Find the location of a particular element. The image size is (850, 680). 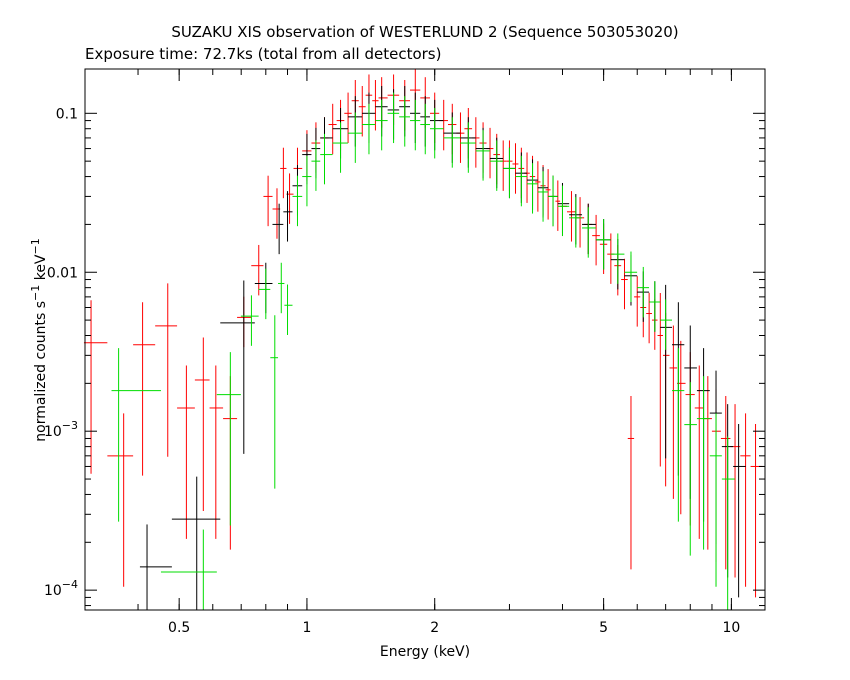

x-tick-label: 10 is located at coordinates (731, 628).